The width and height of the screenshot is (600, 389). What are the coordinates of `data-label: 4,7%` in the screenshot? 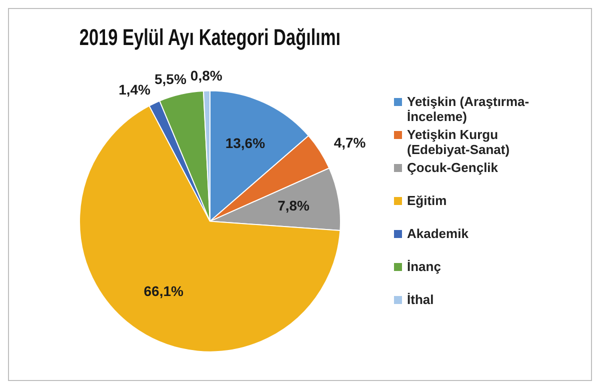 It's located at (350, 142).